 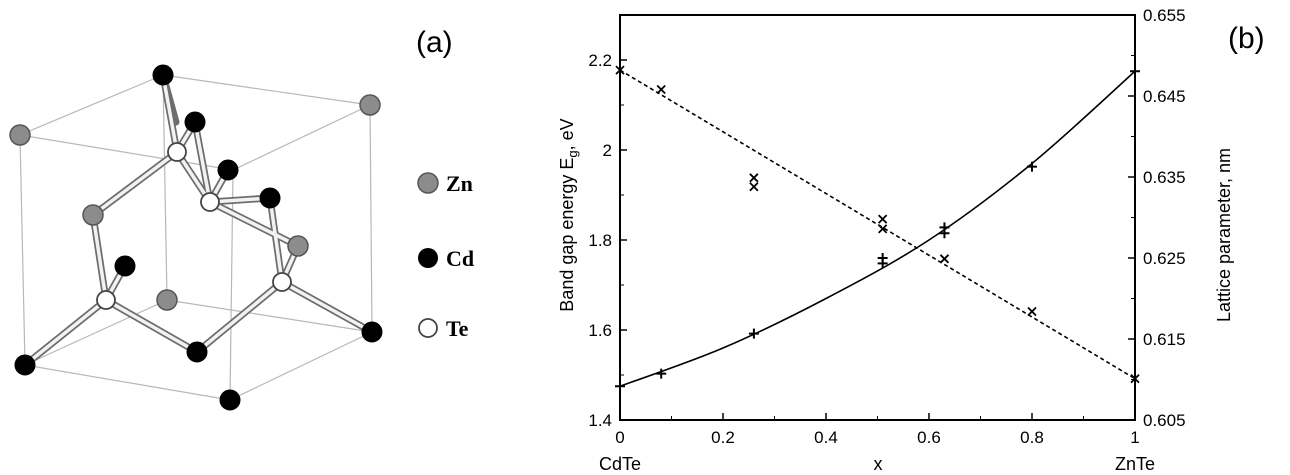 I want to click on right-y-axis-ticks: 0.605 0.615 0.625 0.635 0.645 0.655, so click(x=1157, y=218).